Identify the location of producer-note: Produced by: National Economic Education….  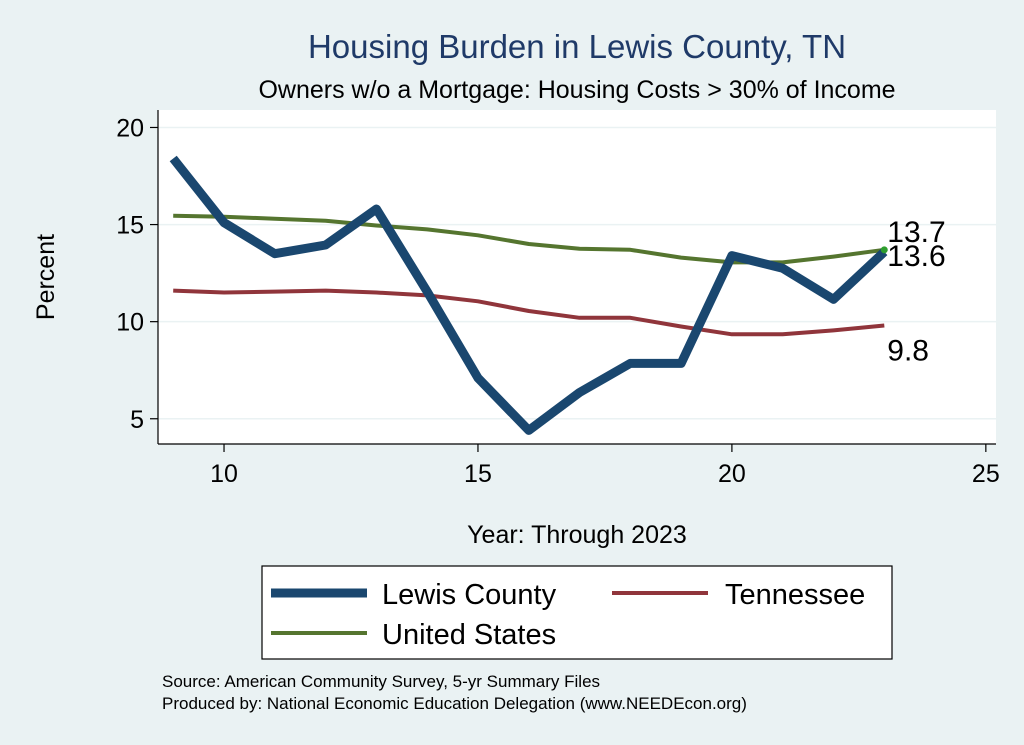
(454, 703).